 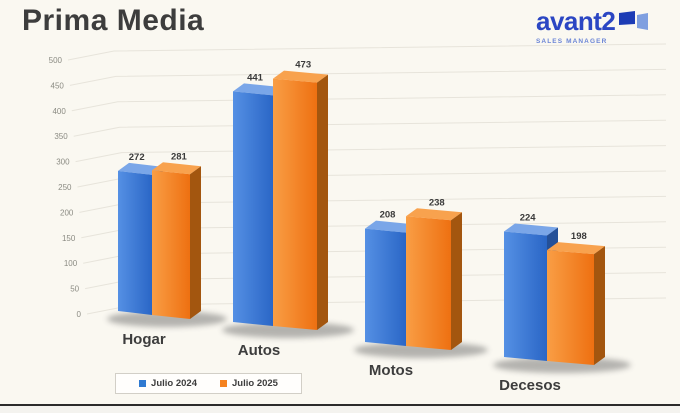 I want to click on legend-label: Julio 2025, so click(x=255, y=383).